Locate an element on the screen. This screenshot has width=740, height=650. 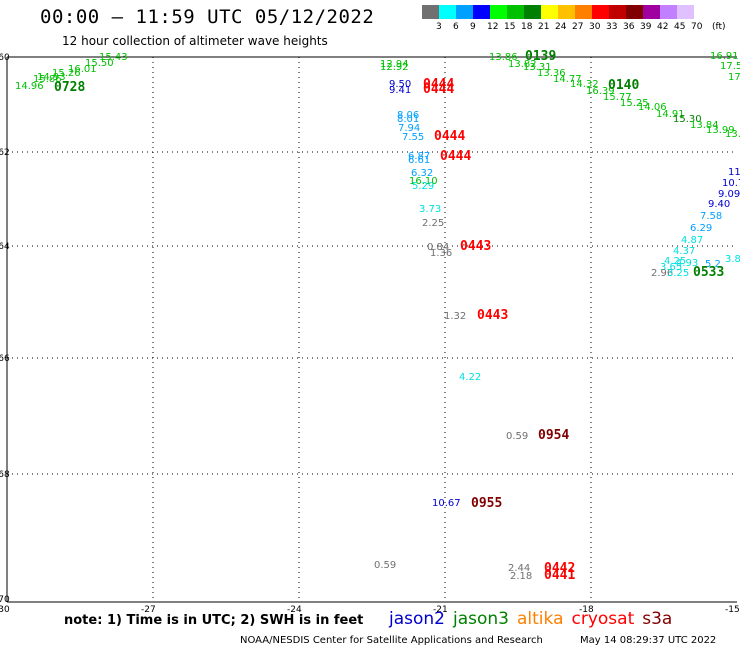
swh-value: 13.36 is located at coordinates (551, 73).